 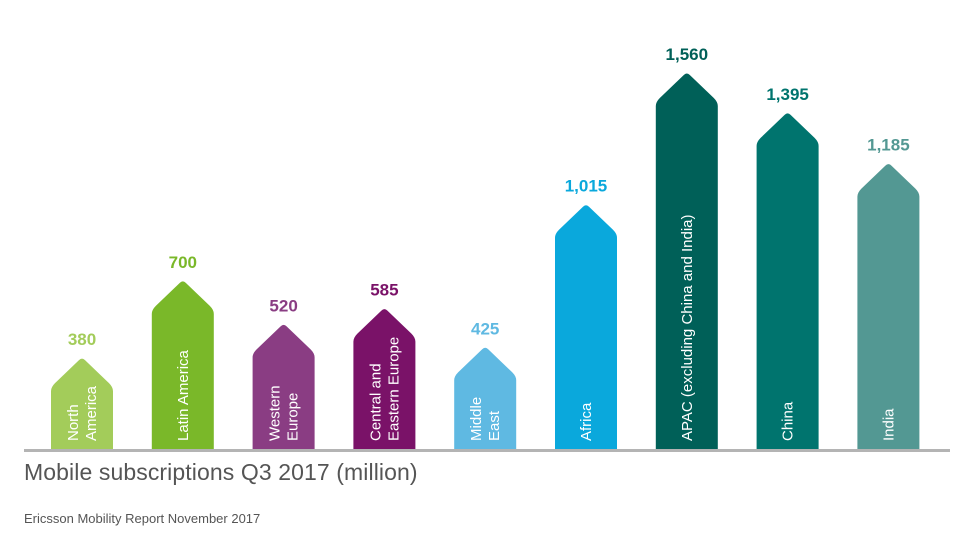 What do you see at coordinates (586, 186) in the screenshot?
I see `value-label-5: 1,015` at bounding box center [586, 186].